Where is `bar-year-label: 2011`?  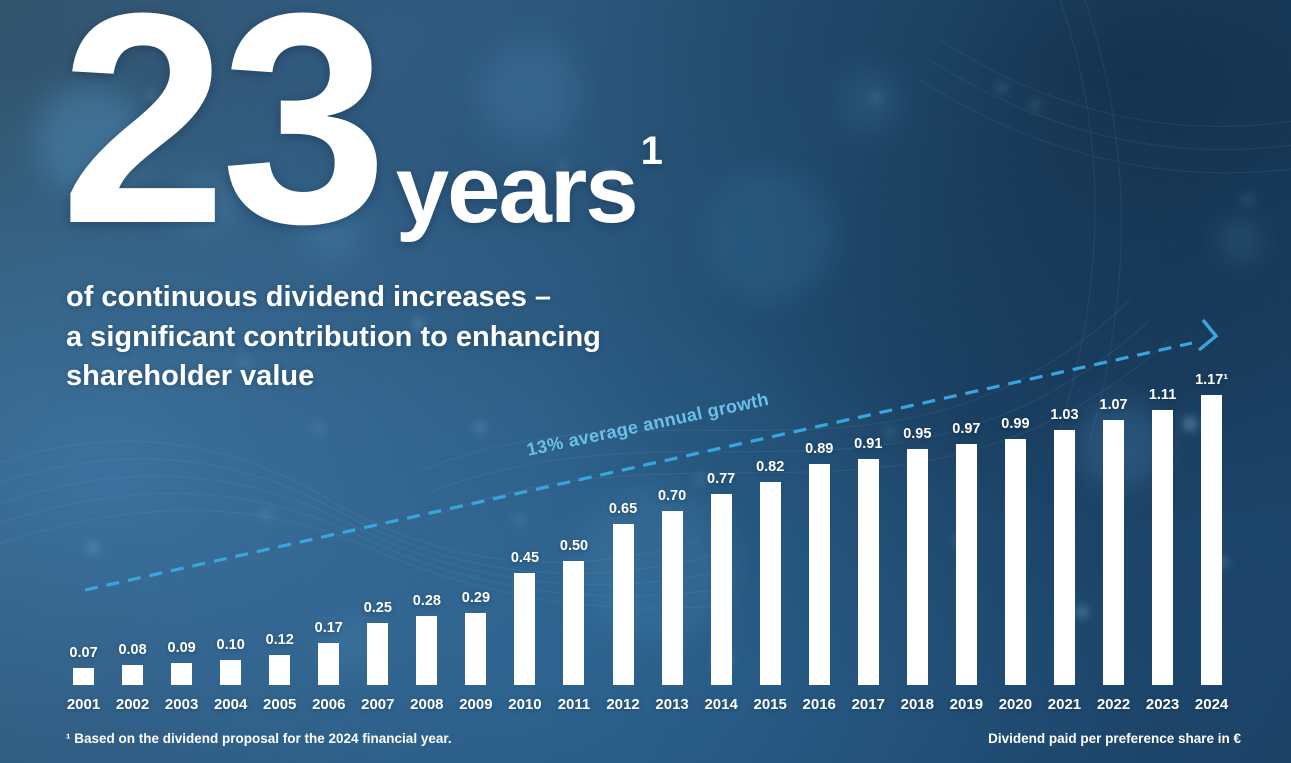 bar-year-label: 2011 is located at coordinates (574, 704).